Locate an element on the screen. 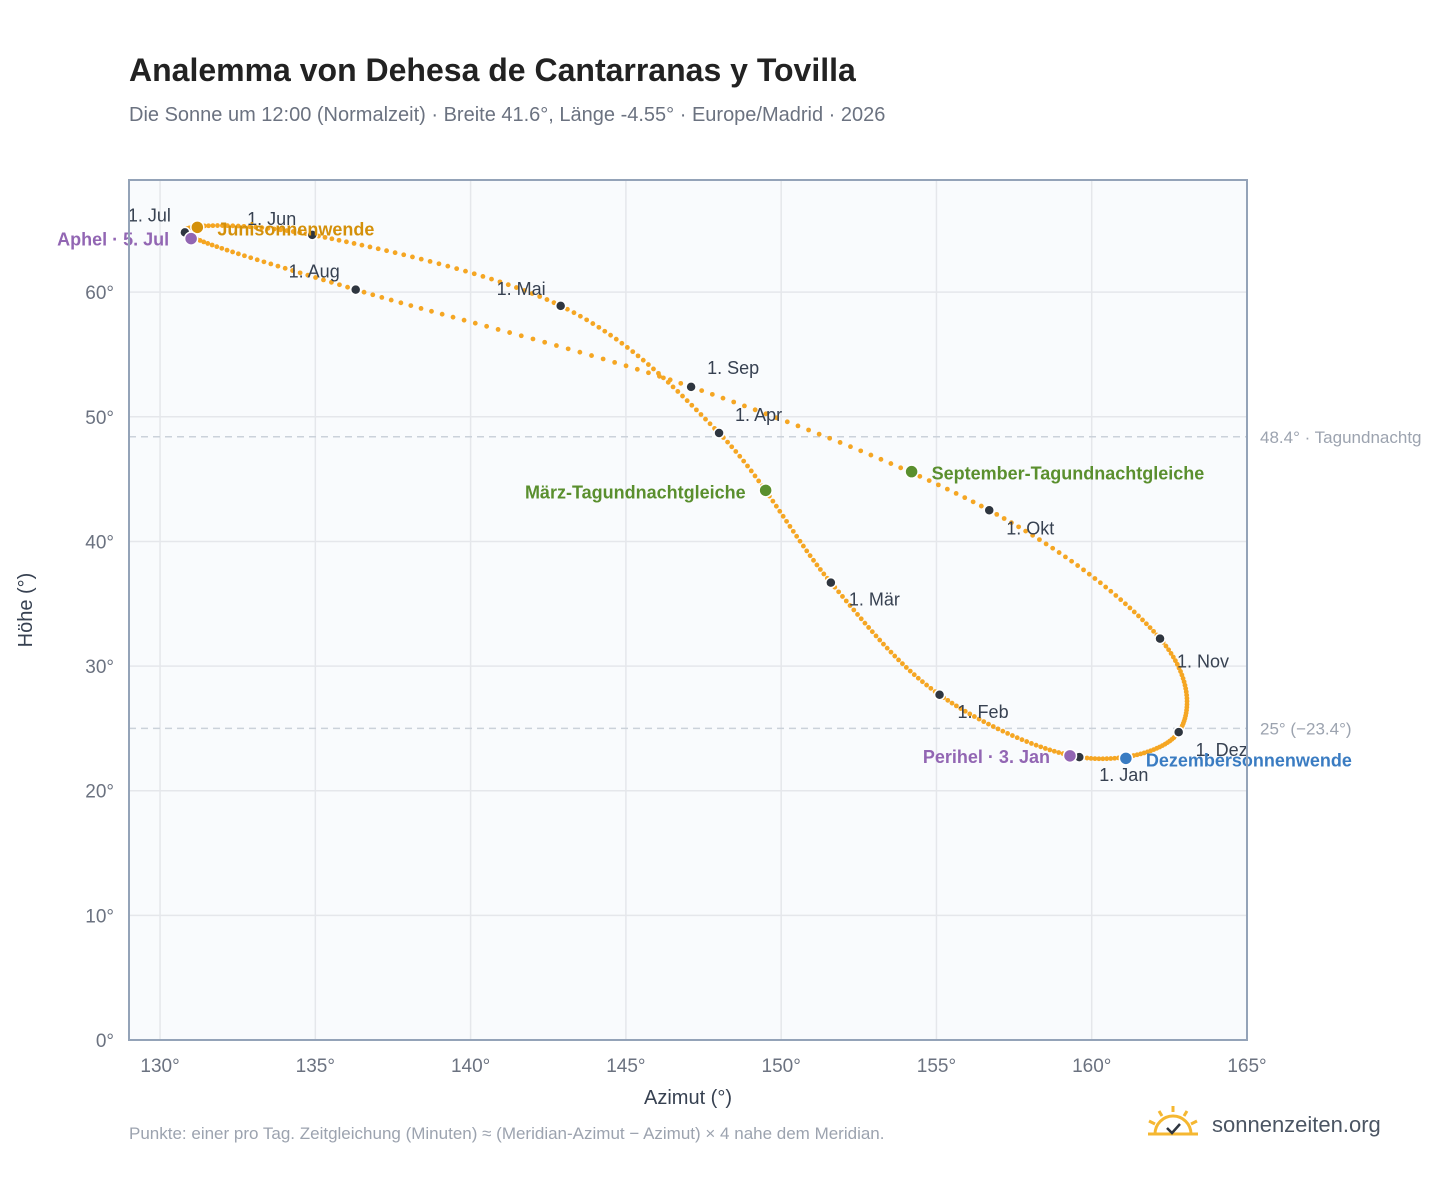  sun-logo-icon is located at coordinates (1173, 1124).